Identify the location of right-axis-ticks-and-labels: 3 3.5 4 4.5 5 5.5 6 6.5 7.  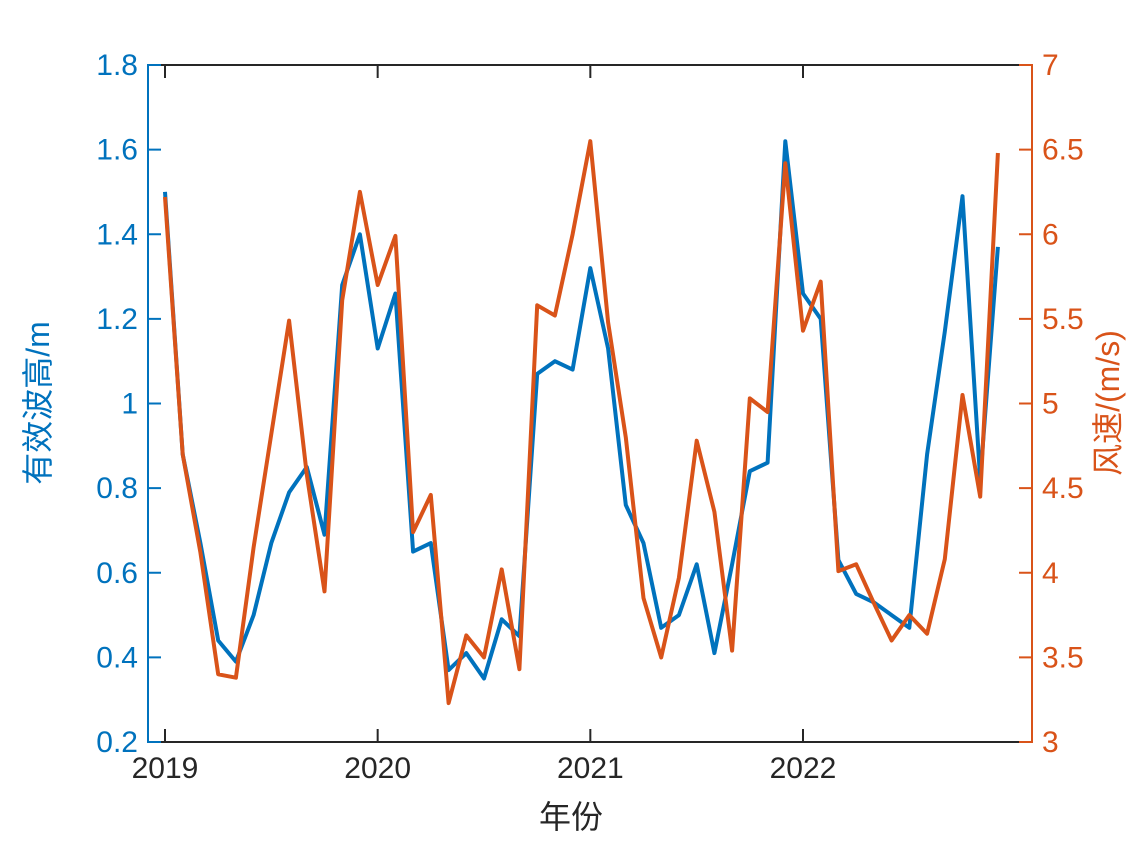
(1051, 404).